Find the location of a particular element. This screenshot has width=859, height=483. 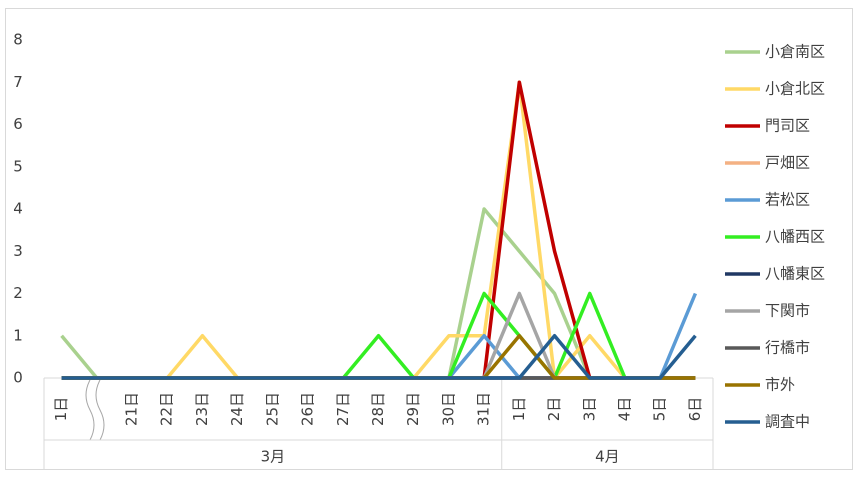

legend-label: 戸畑区 is located at coordinates (787, 163).